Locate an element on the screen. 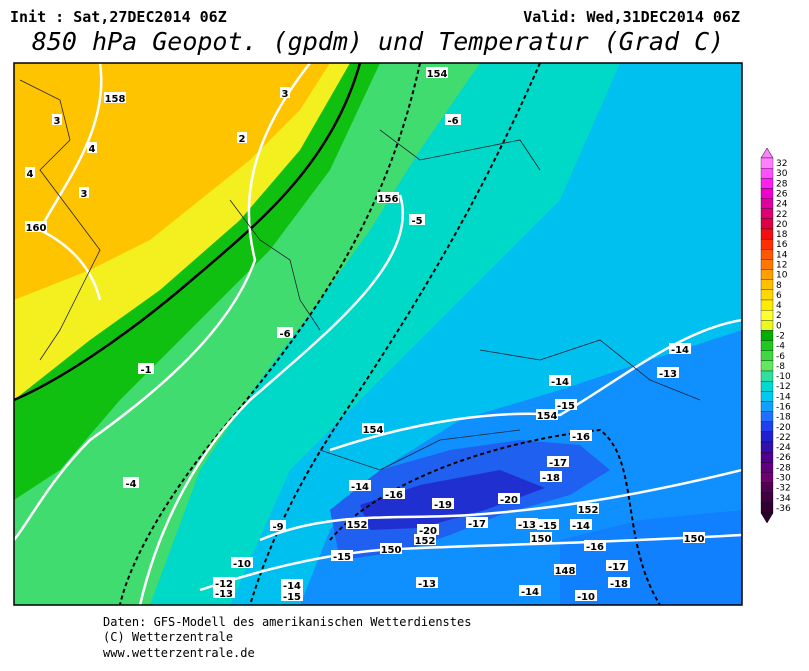 Image resolution: width=809 pixels, height=671 pixels. colorbar-label: -24 is located at coordinates (783, 448).